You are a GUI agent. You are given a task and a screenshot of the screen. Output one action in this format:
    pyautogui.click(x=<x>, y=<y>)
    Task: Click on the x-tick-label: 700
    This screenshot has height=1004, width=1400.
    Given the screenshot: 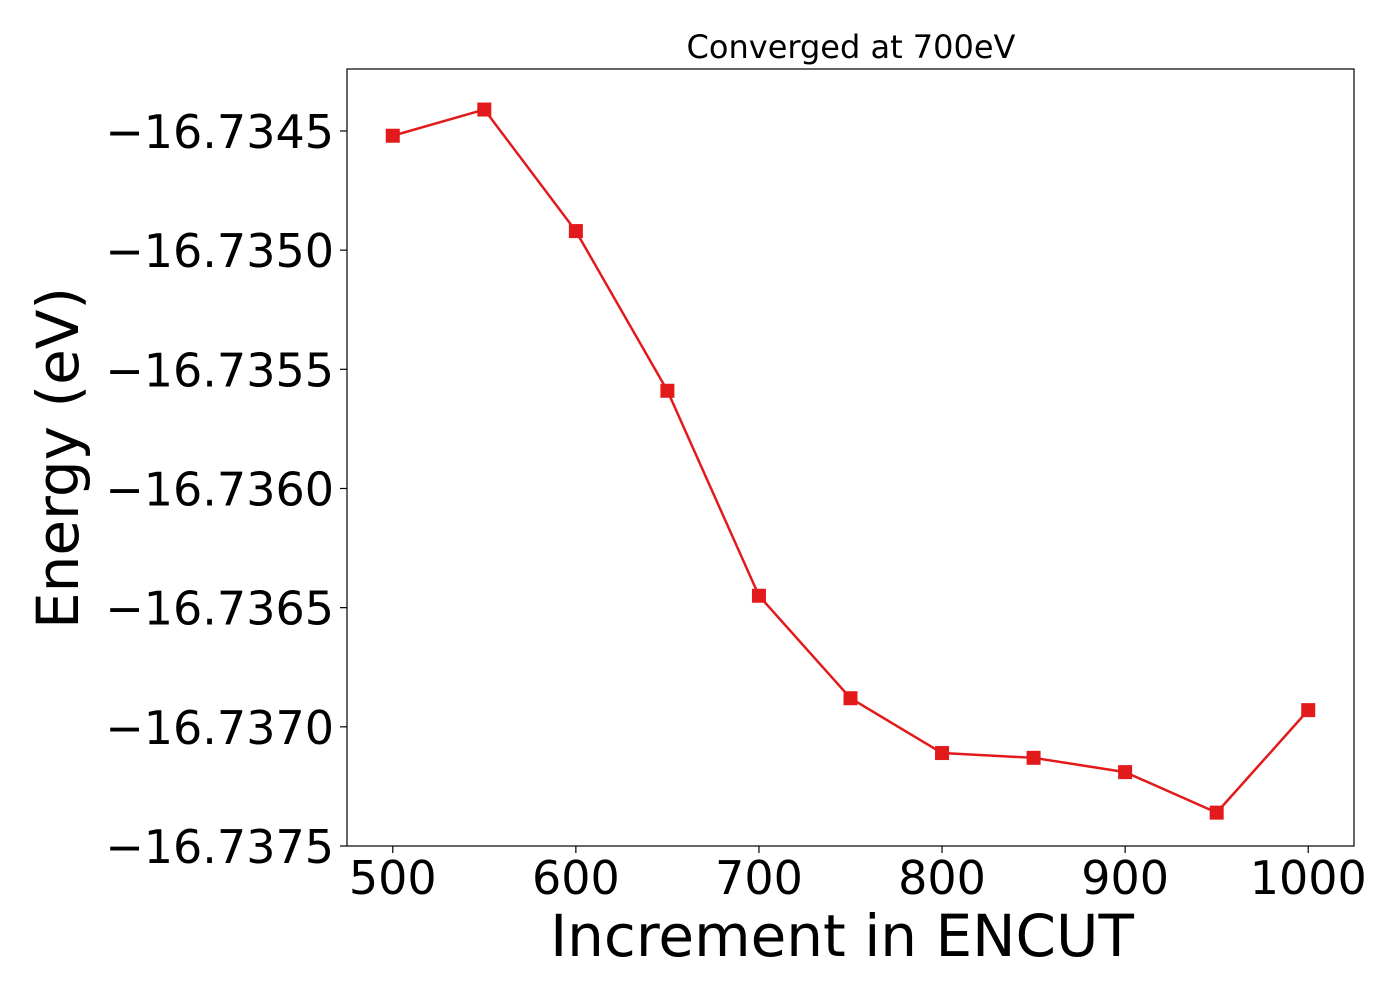 What is the action you would take?
    pyautogui.click(x=759, y=878)
    